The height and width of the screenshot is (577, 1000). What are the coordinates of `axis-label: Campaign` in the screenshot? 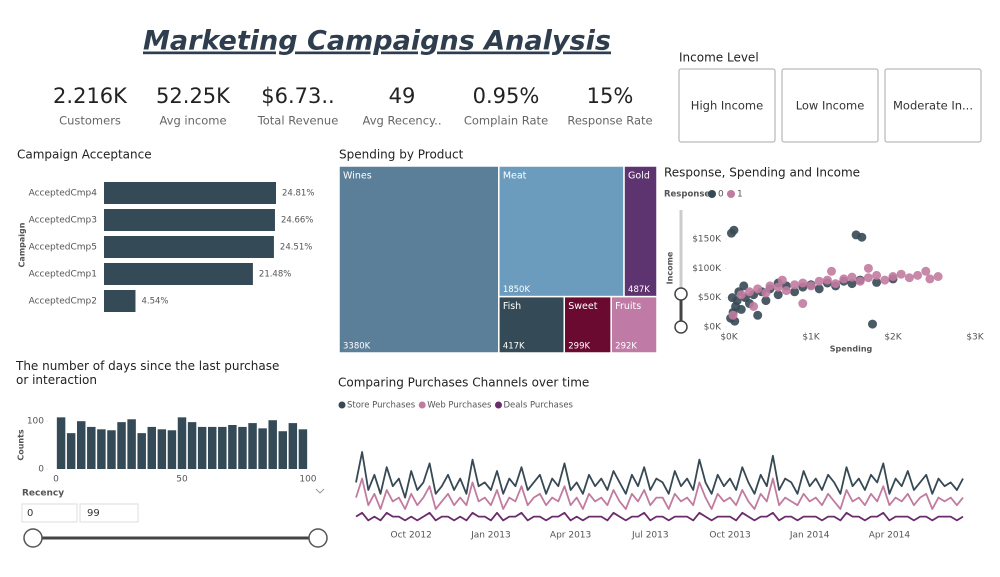 It's located at (22, 244).